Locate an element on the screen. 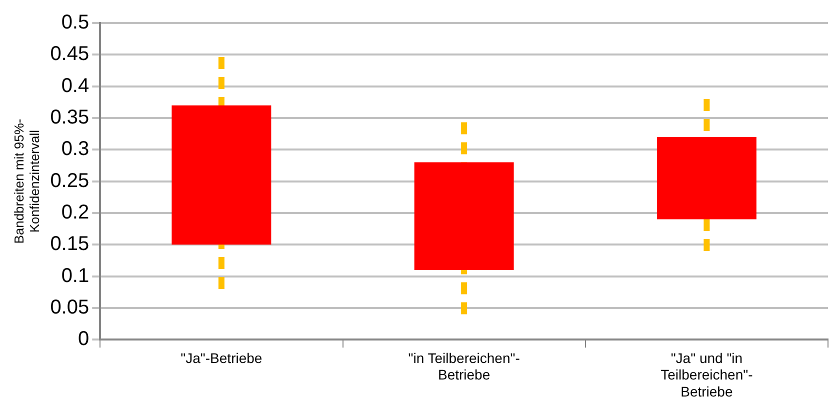  y-tick-label: 0.25 is located at coordinates (70, 181).